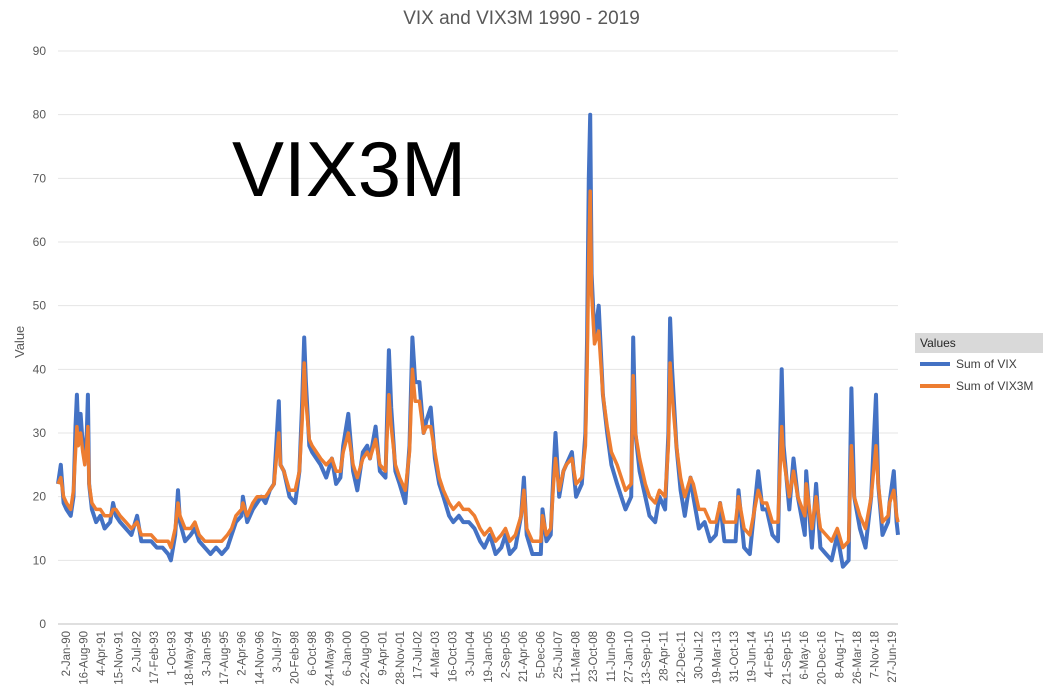  I want to click on x-tick-label: 2-Jul-92, so click(137, 652).